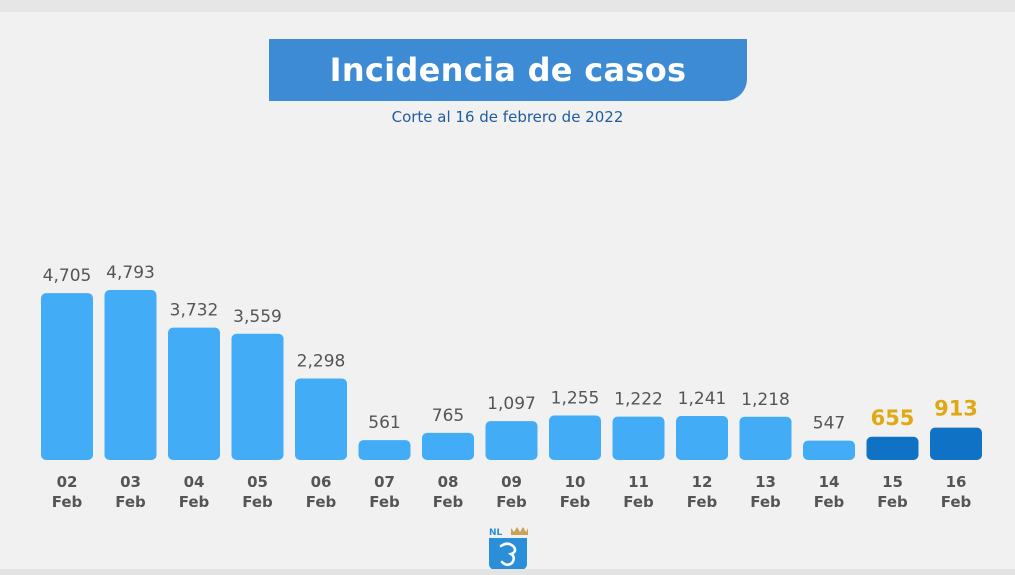  I want to click on data-label: 1,241, so click(702, 399).